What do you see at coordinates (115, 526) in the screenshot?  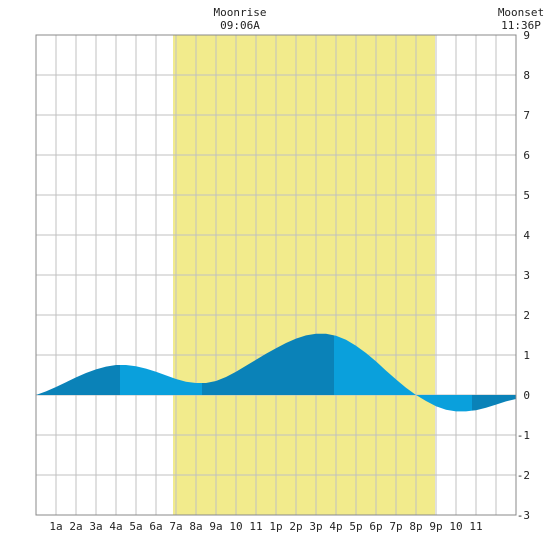 I see `x-tick-label: 4a` at bounding box center [115, 526].